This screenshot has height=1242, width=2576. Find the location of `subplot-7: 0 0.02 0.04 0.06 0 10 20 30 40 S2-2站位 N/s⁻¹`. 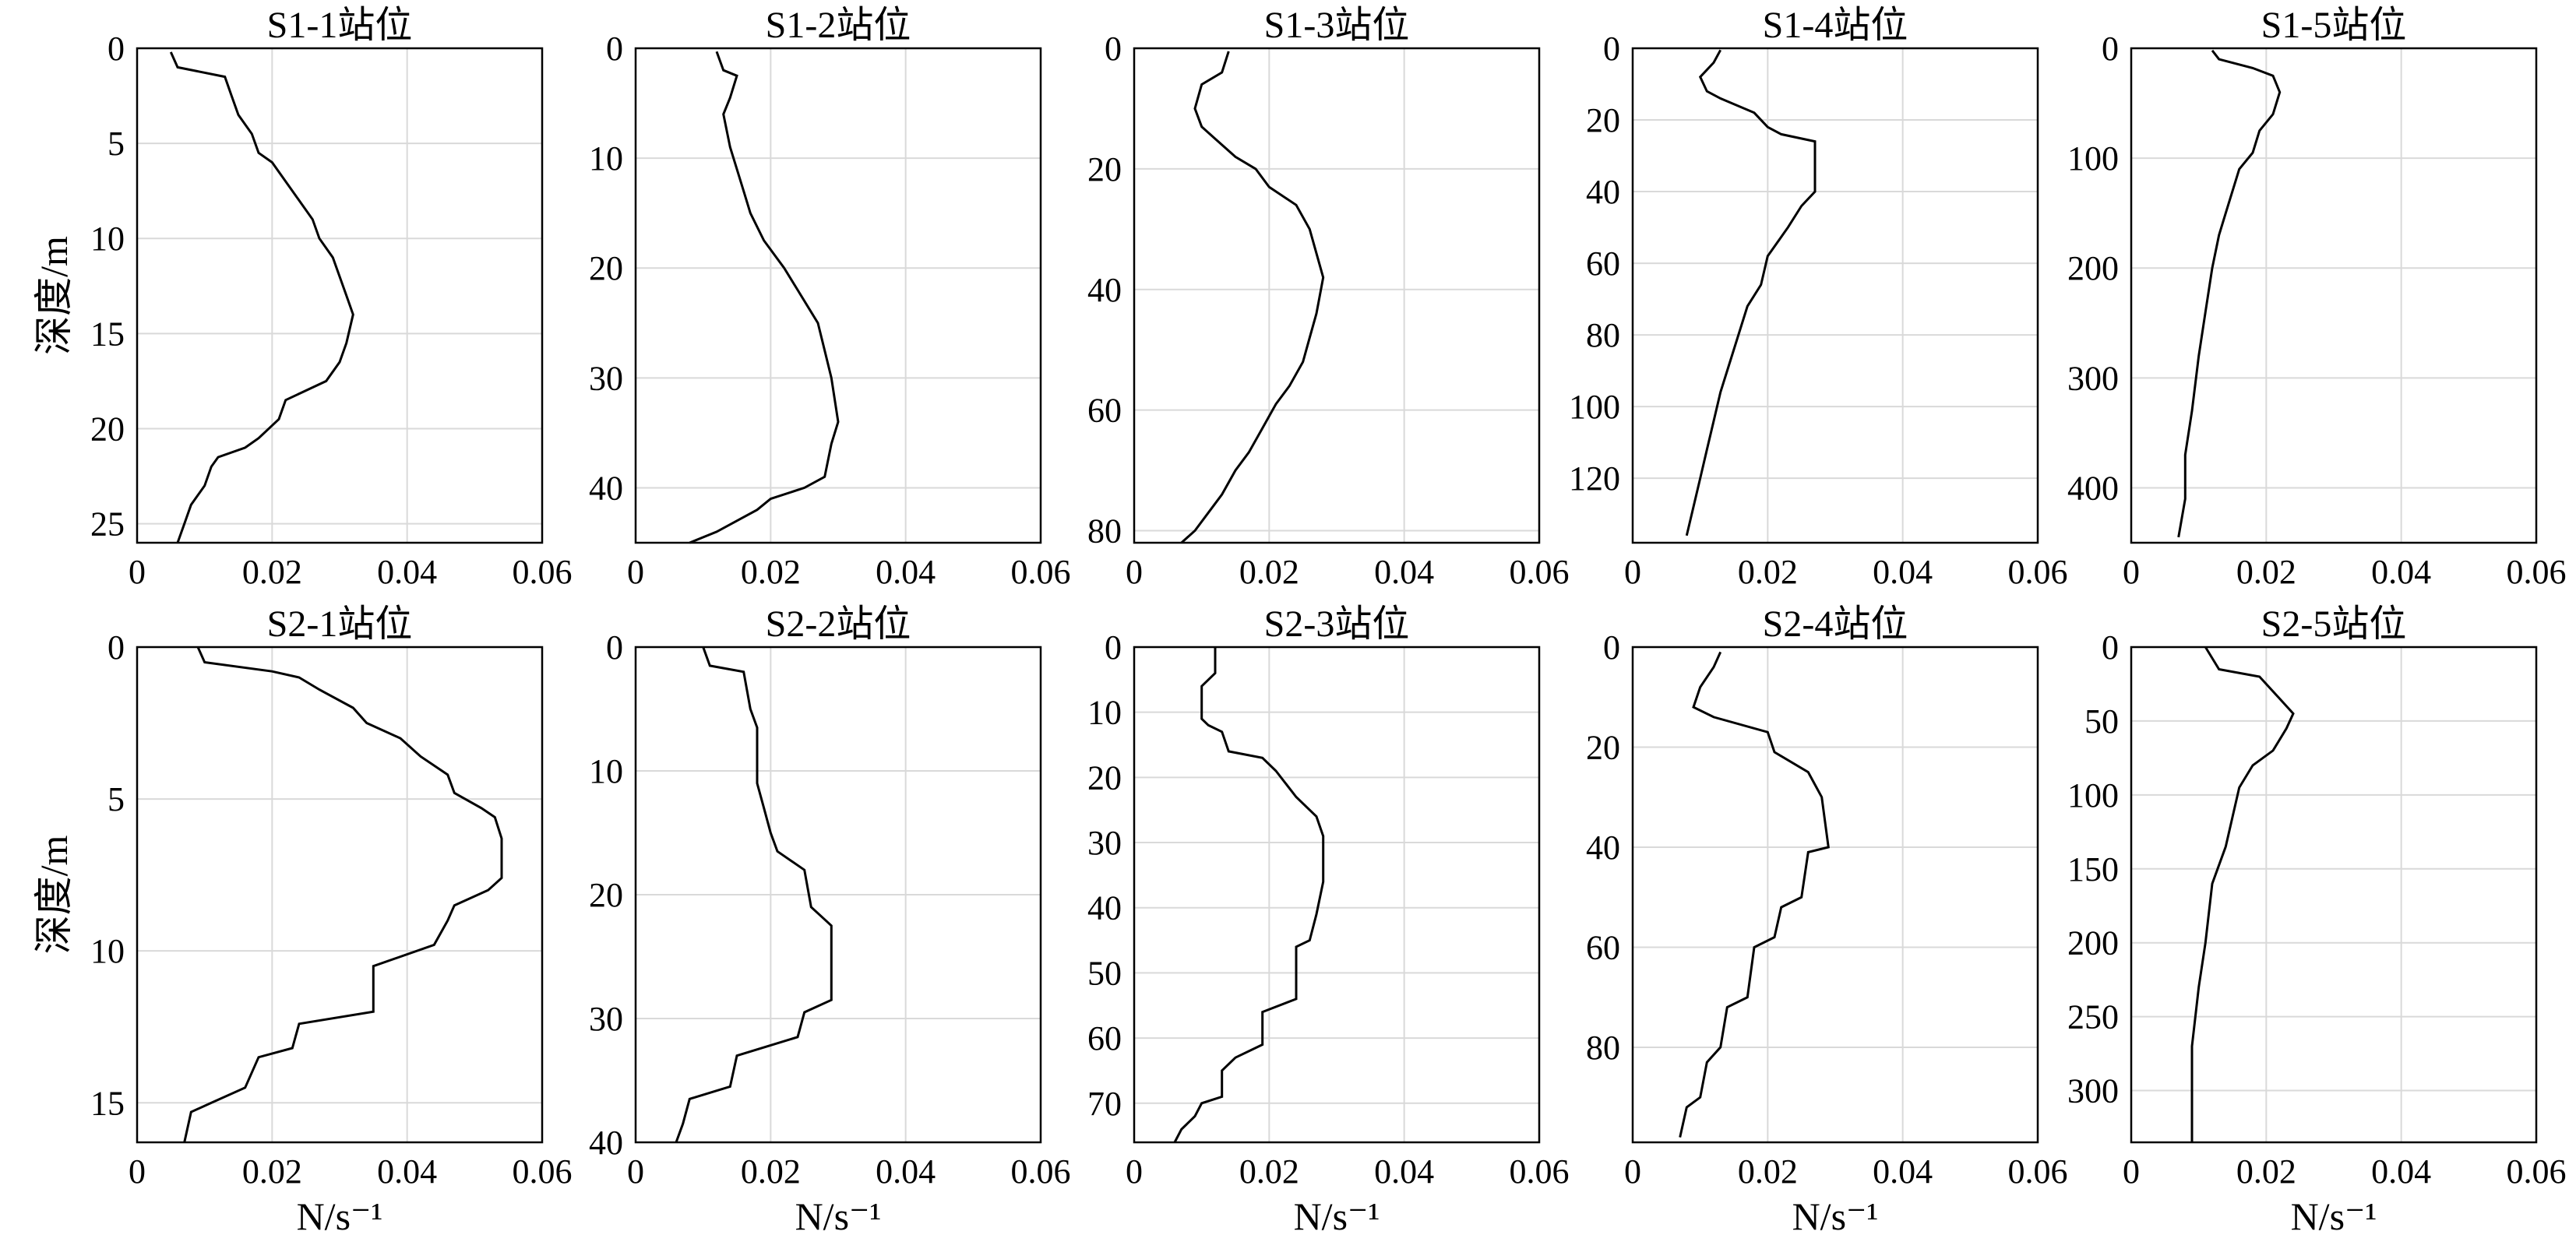

subplot-7: 0 0.02 0.04 0.06 0 10 20 30 40 S2-2站位 N/s⁻¹ is located at coordinates (830, 920).